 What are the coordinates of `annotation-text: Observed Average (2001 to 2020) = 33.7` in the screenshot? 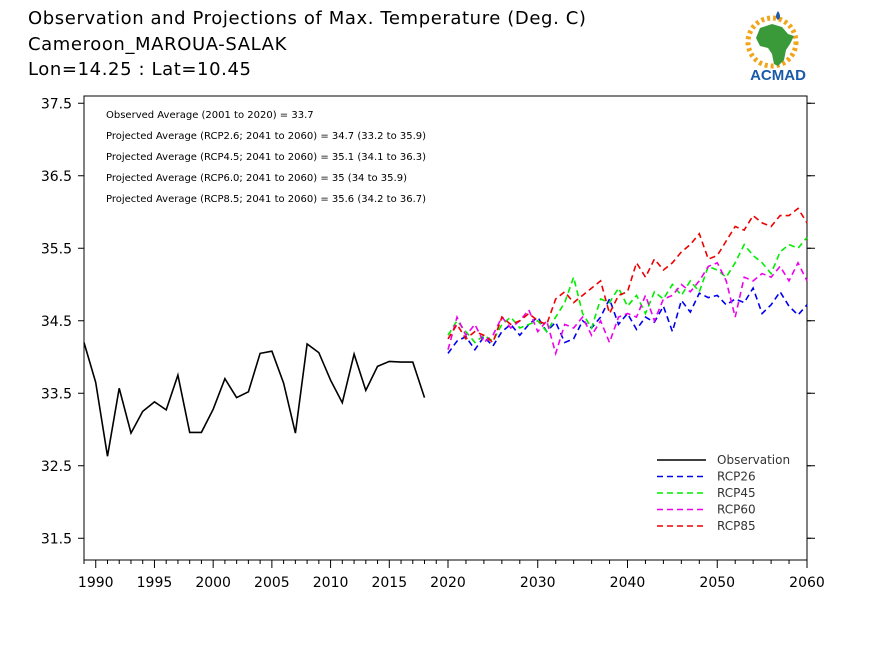 It's located at (210, 115).